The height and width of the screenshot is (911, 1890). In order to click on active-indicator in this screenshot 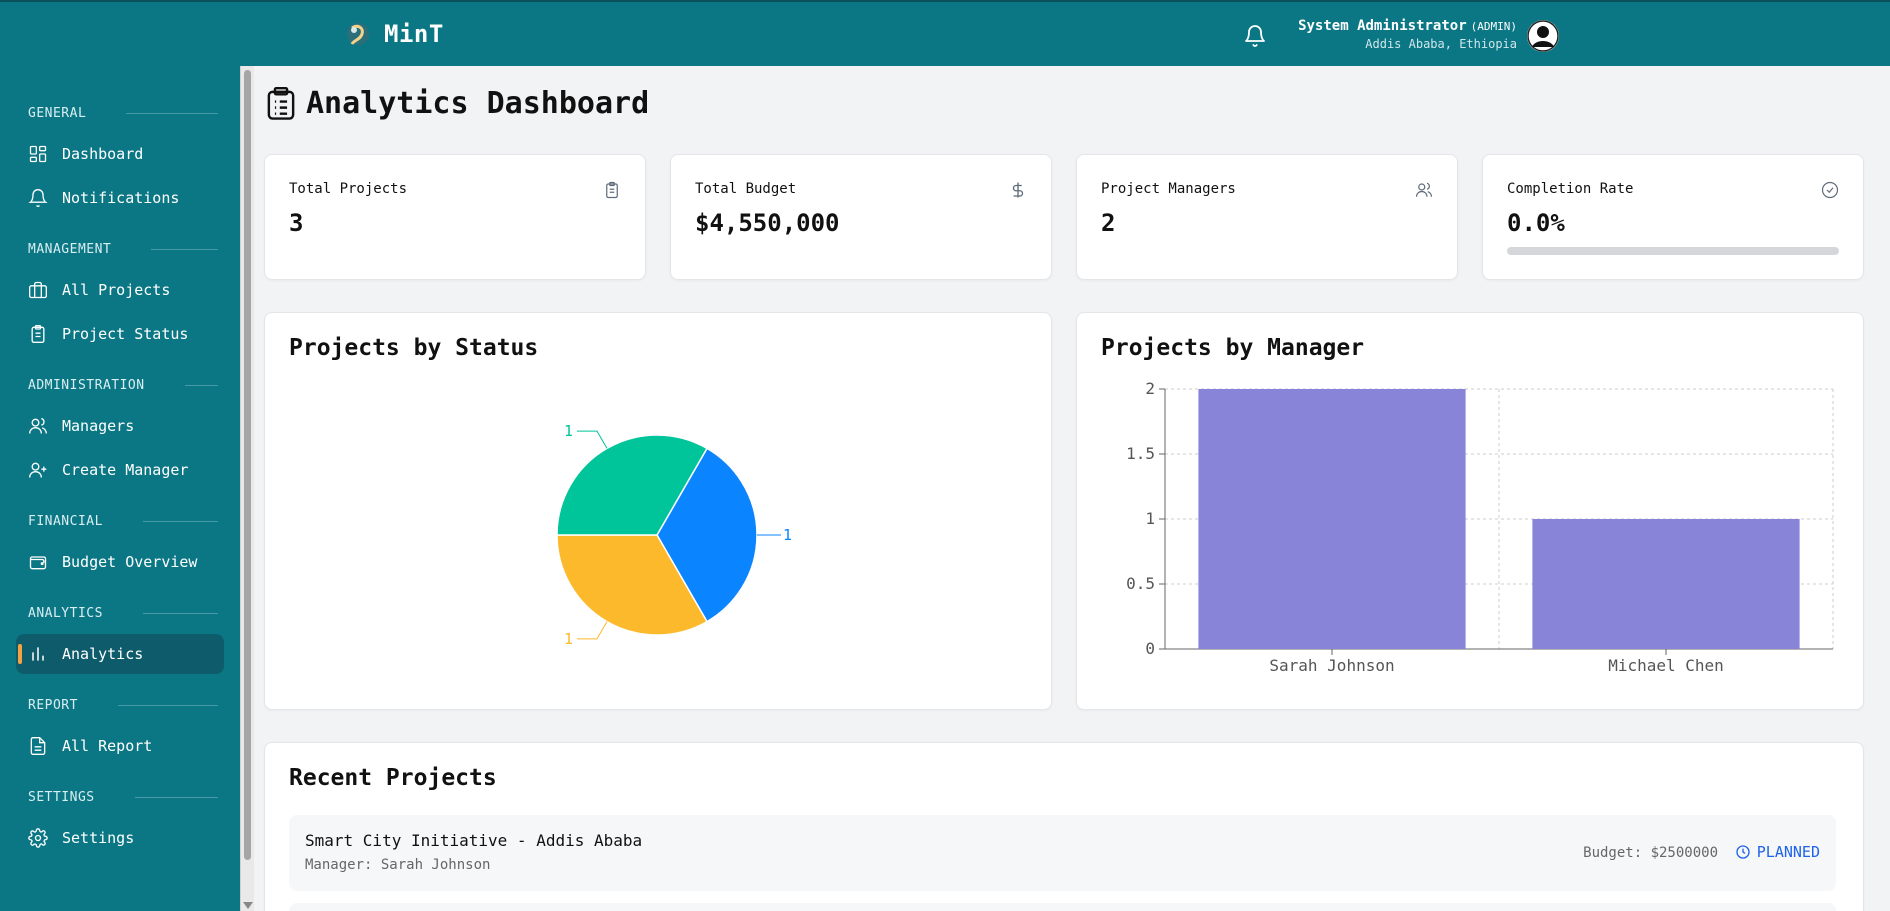, I will do `click(20, 654)`.